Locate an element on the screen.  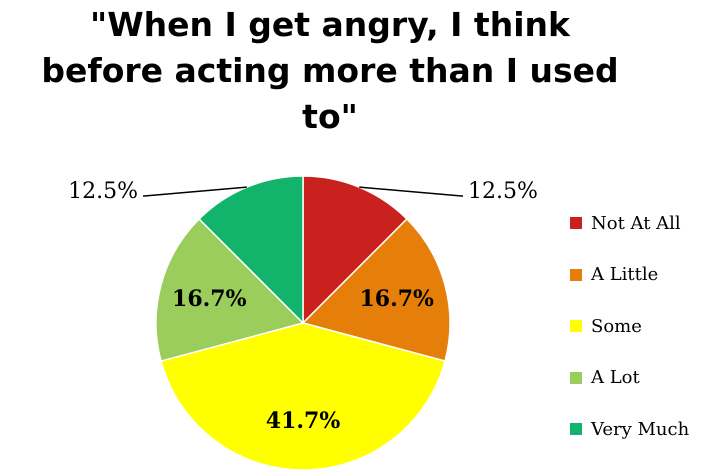
legend-item-a-little: A Little is located at coordinates (629, 275).